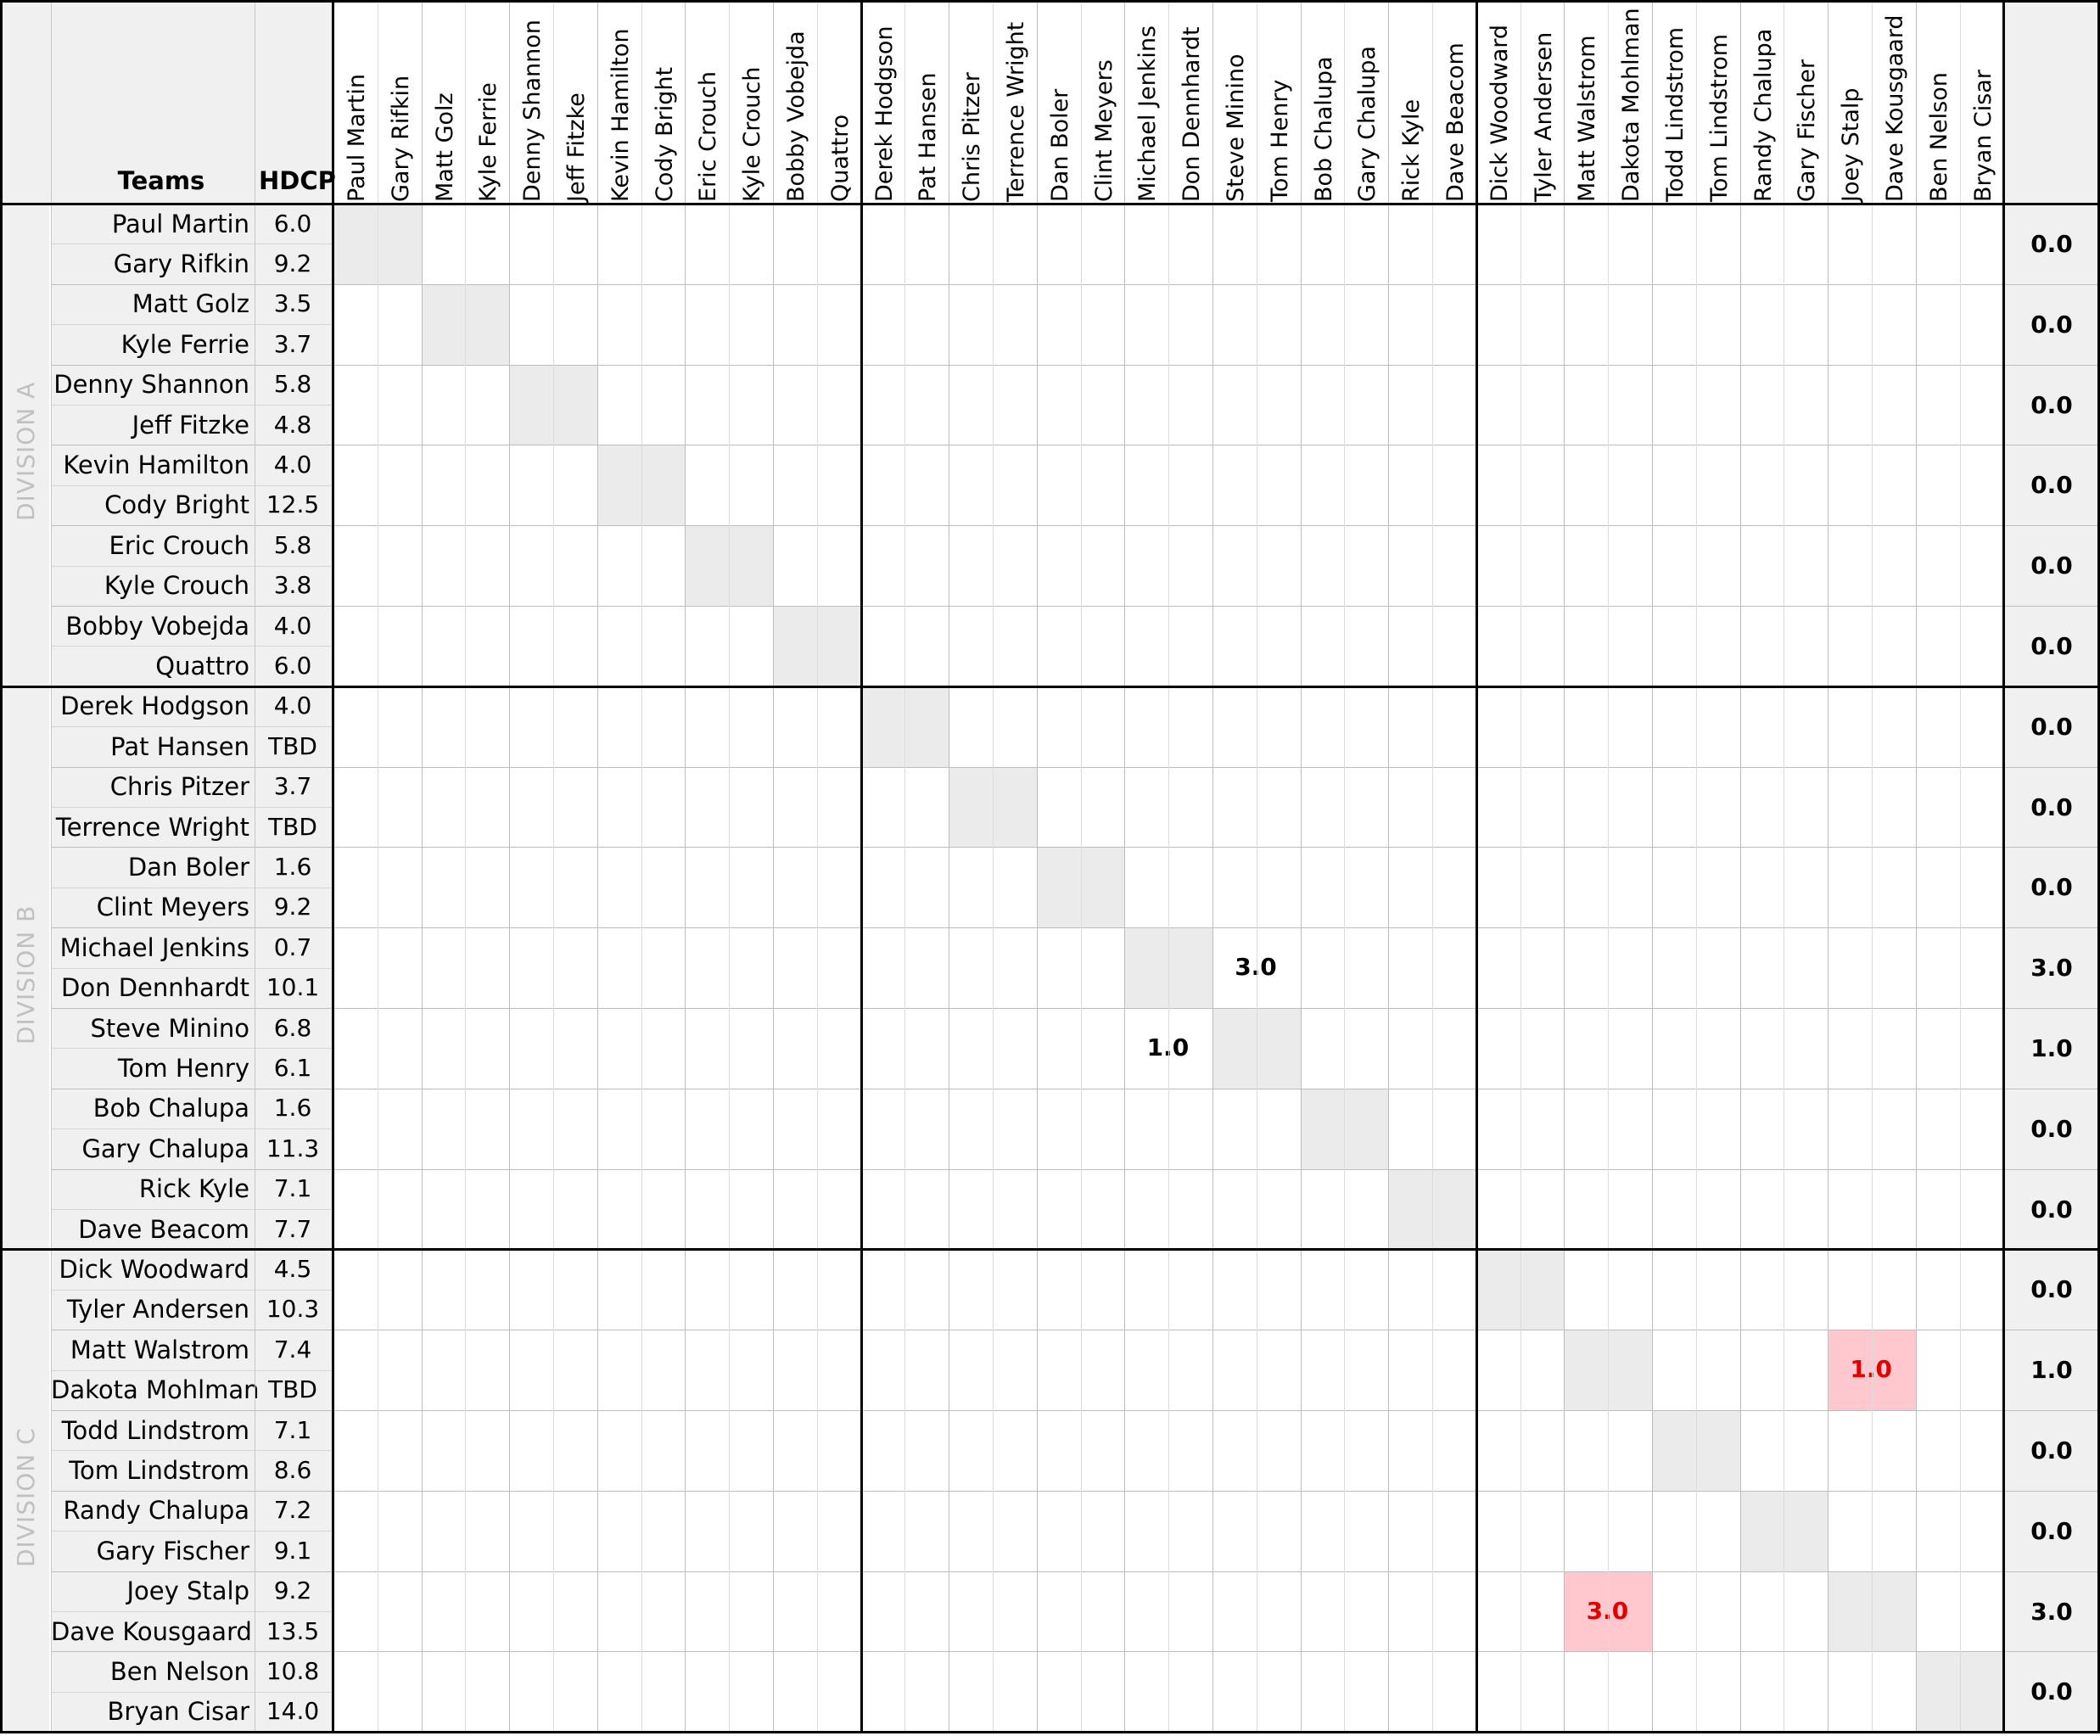 The width and height of the screenshot is (2100, 1736). What do you see at coordinates (533, 111) in the screenshot?
I see `column-header: Denny Shannon` at bounding box center [533, 111].